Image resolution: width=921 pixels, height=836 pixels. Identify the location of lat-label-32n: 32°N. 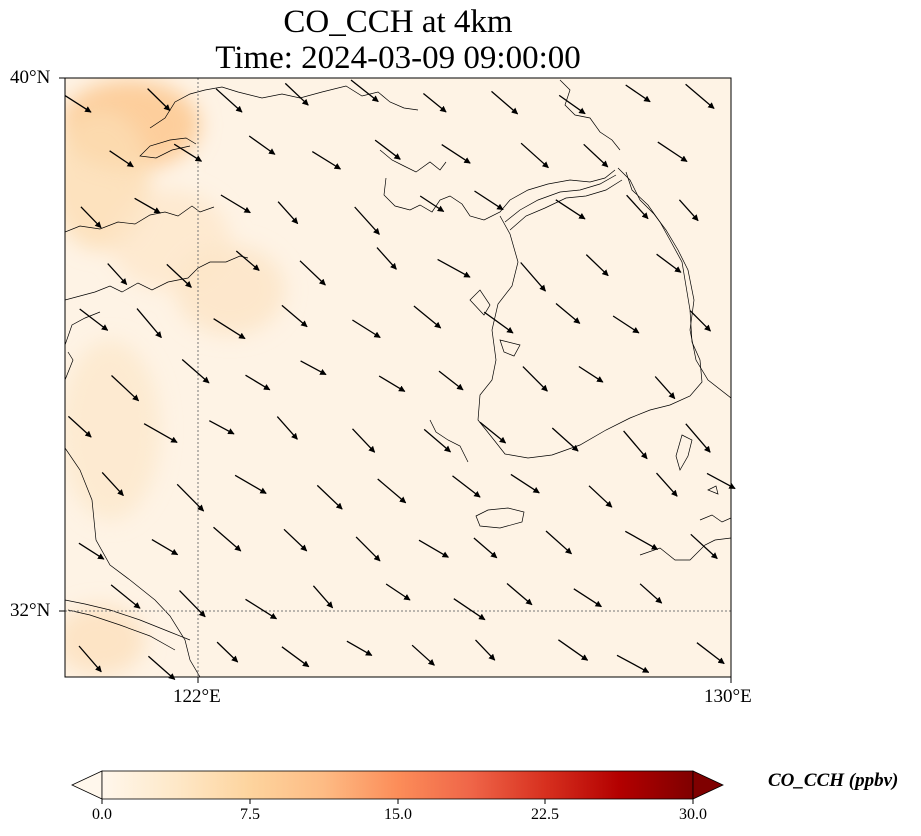
(30, 610).